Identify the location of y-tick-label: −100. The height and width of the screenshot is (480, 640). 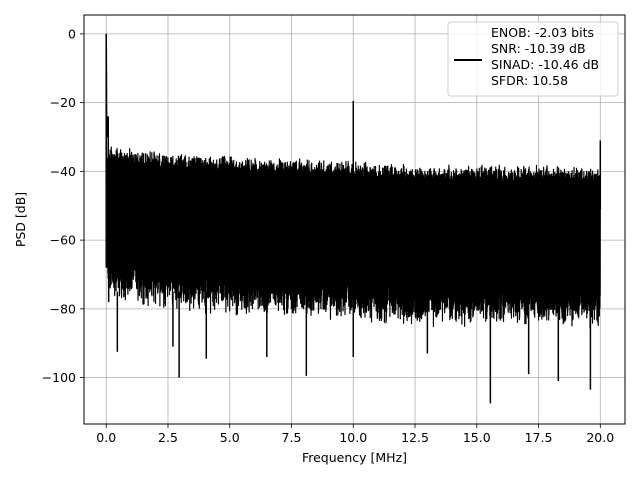
(59, 377).